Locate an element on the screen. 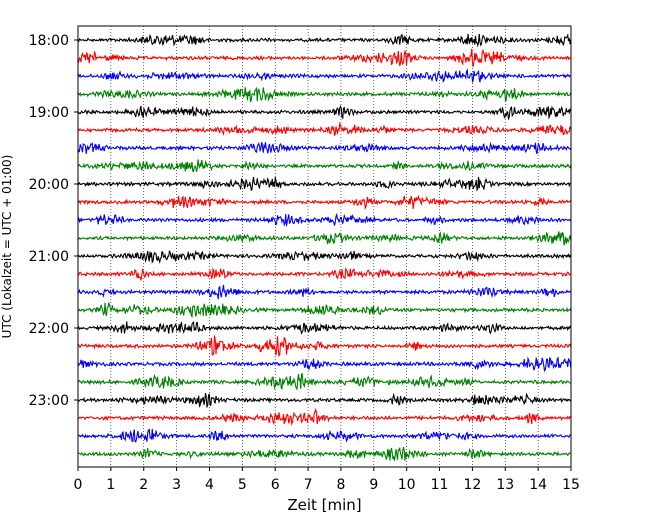  y-tick-label: 20:00 is located at coordinates (49, 185).